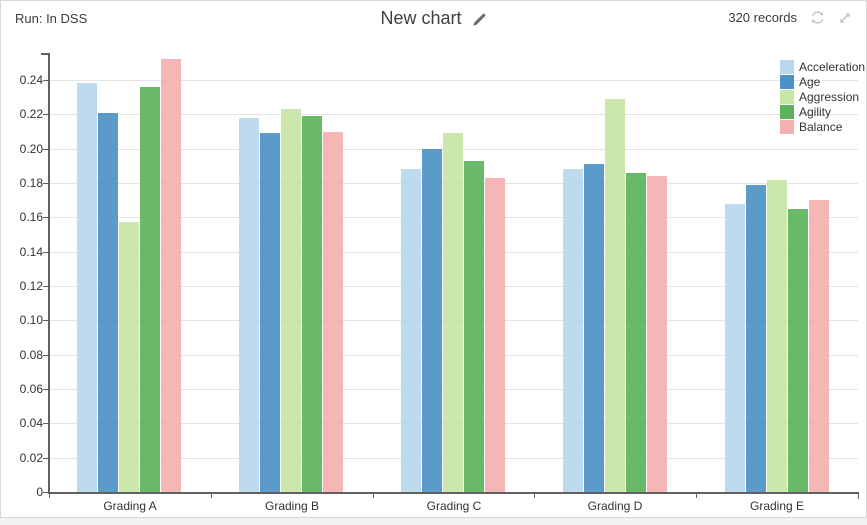 The image size is (867, 525). I want to click on legend-label: Aggression, so click(829, 97).